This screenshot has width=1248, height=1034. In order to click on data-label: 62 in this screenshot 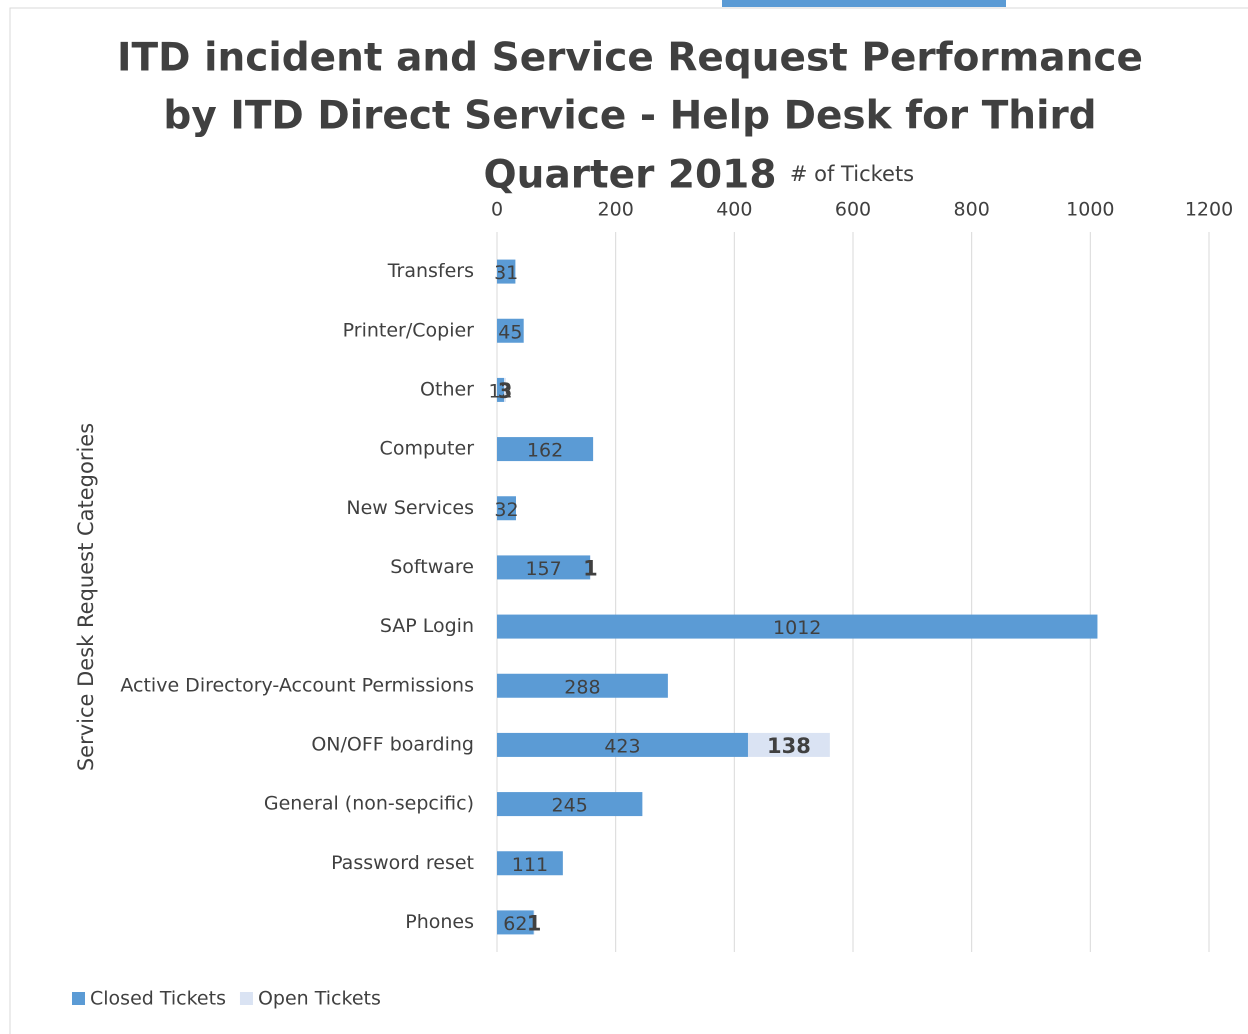, I will do `click(515, 924)`.